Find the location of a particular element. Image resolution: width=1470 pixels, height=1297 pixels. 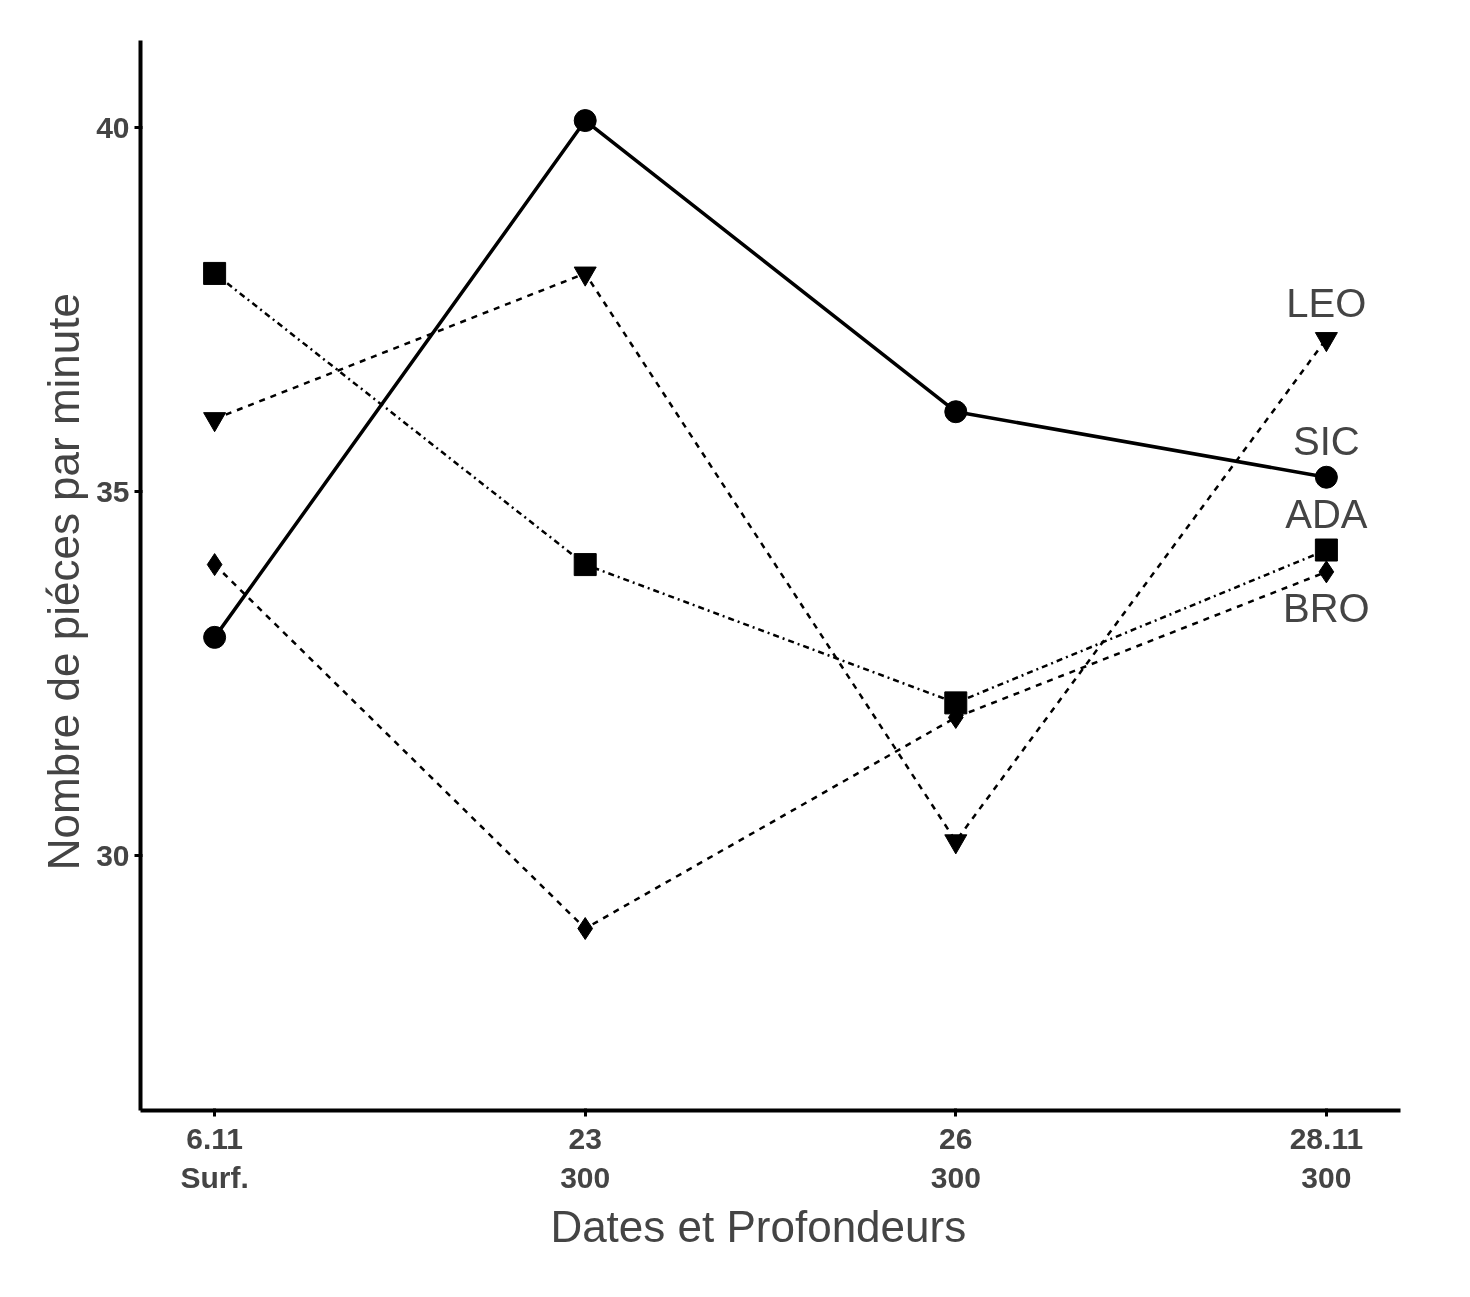

series-label: SIC is located at coordinates (1326, 441).